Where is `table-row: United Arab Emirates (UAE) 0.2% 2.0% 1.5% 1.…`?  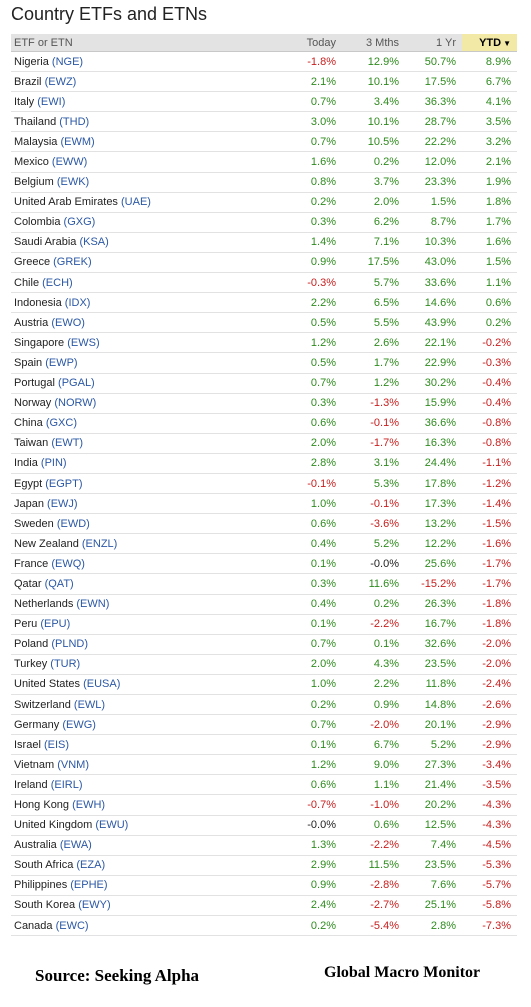 table-row: United Arab Emirates (UAE) 0.2% 2.0% 1.5% 1.… is located at coordinates (264, 202).